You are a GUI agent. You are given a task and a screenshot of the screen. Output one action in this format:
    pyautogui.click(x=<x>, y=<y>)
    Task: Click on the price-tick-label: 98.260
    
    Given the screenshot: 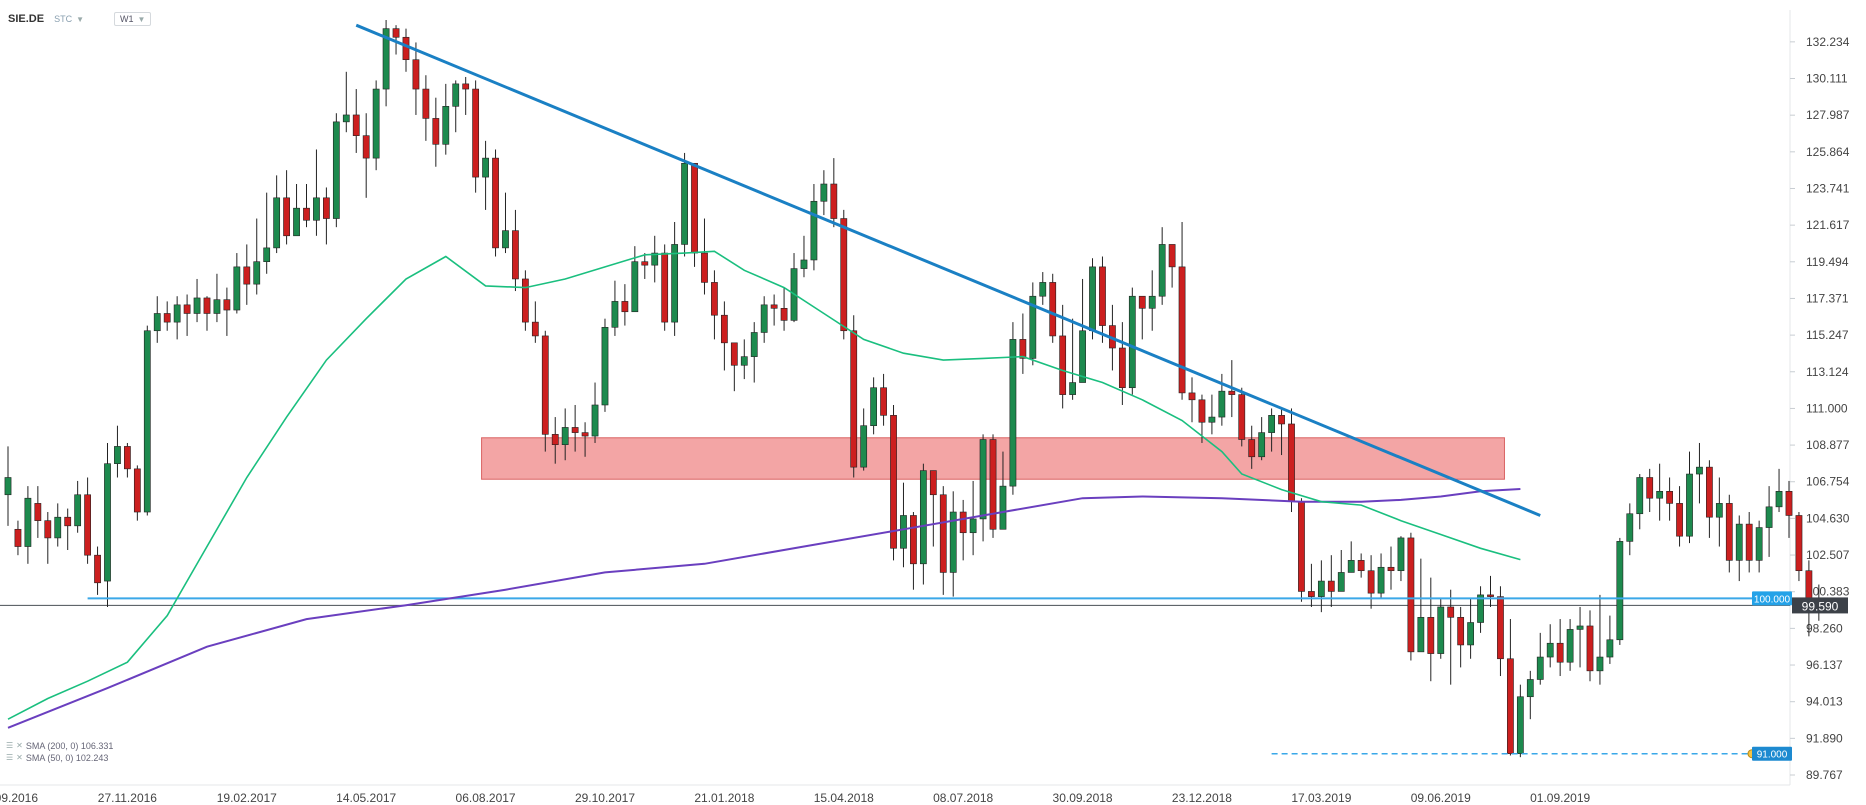 What is the action you would take?
    pyautogui.click(x=1824, y=628)
    